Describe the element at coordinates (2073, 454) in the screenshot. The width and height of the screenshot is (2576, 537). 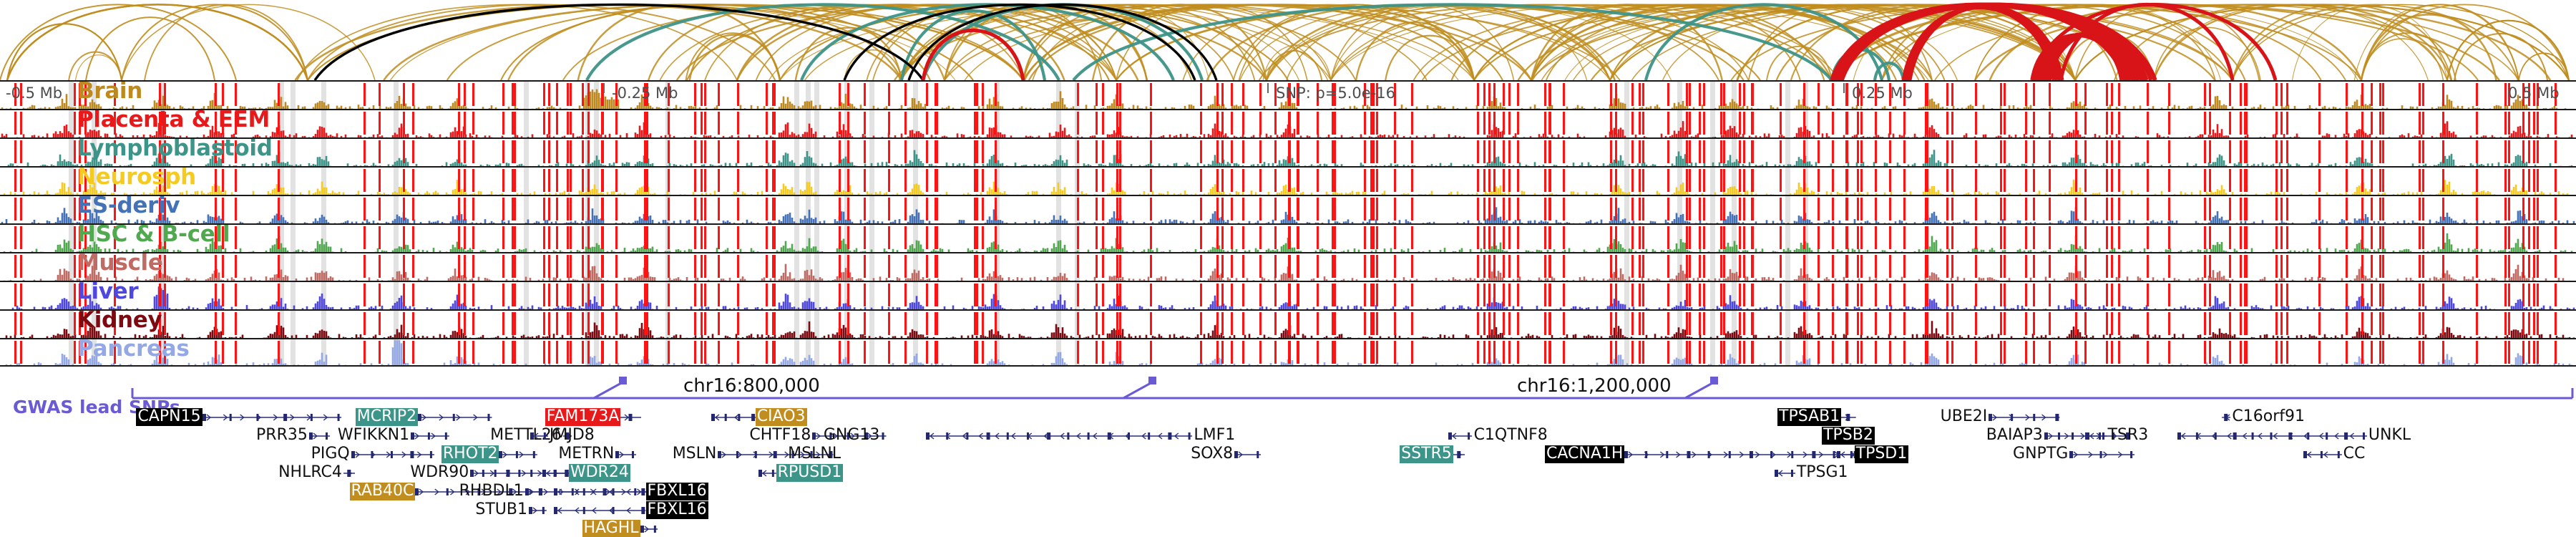
I see `gene-entry: GNPTG` at that location.